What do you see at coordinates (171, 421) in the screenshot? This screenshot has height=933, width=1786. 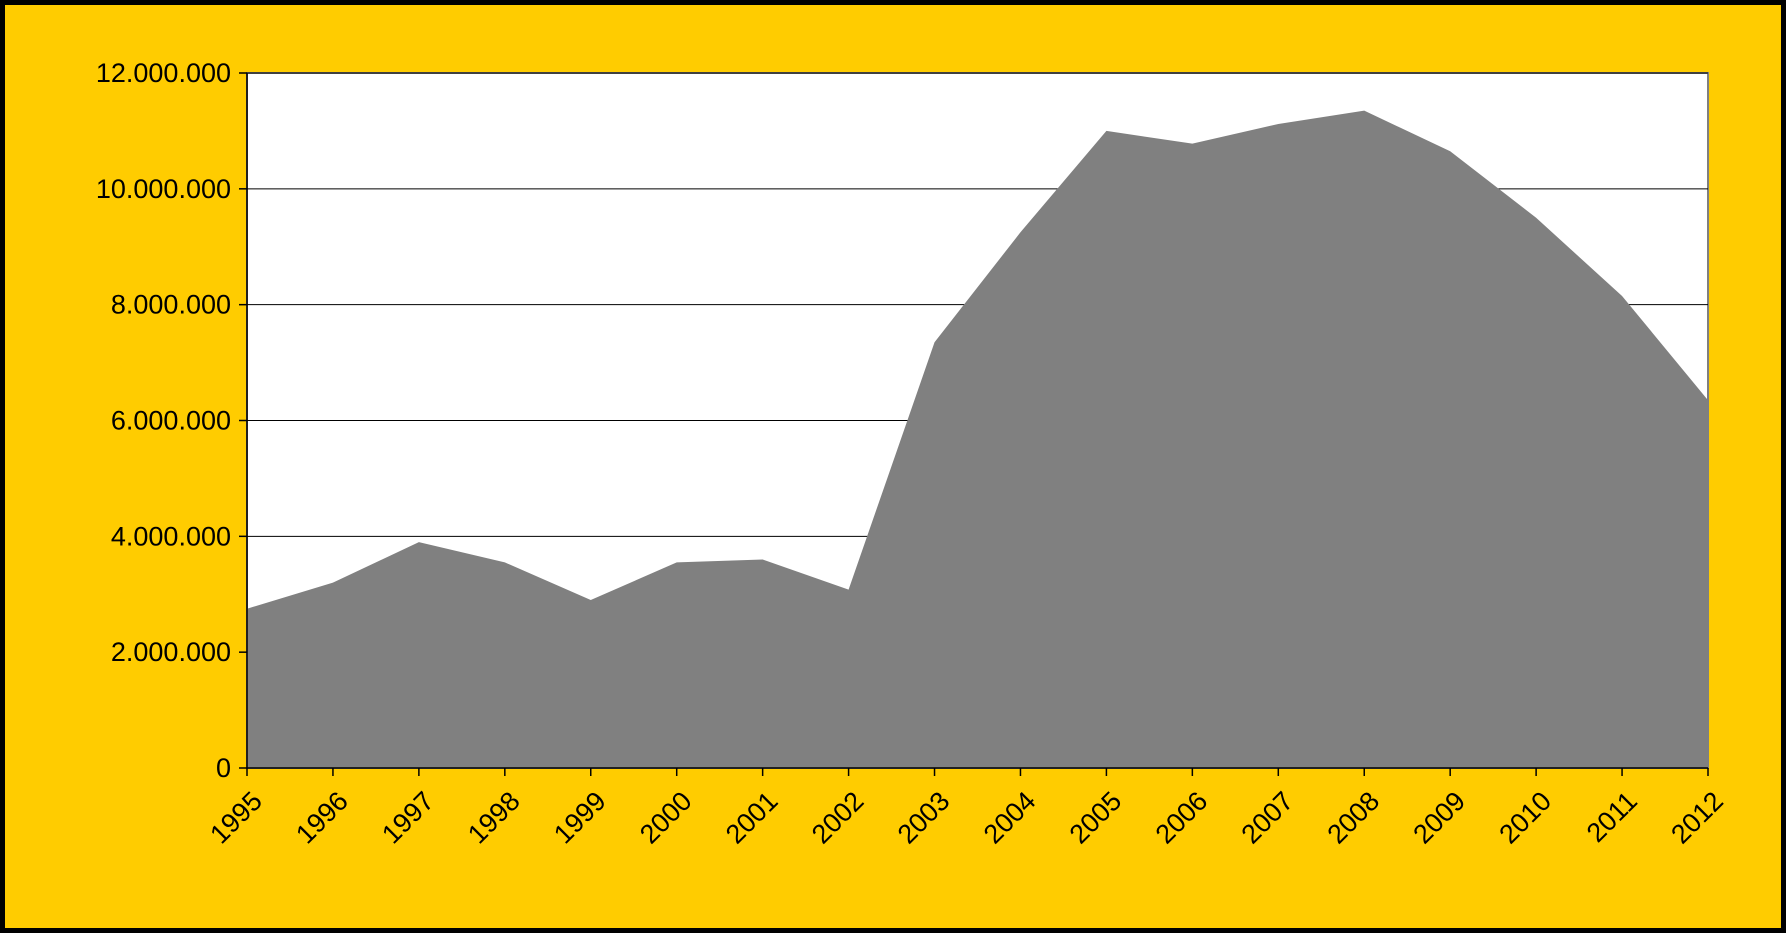 I see `y-tick-label: 6.000.000` at bounding box center [171, 421].